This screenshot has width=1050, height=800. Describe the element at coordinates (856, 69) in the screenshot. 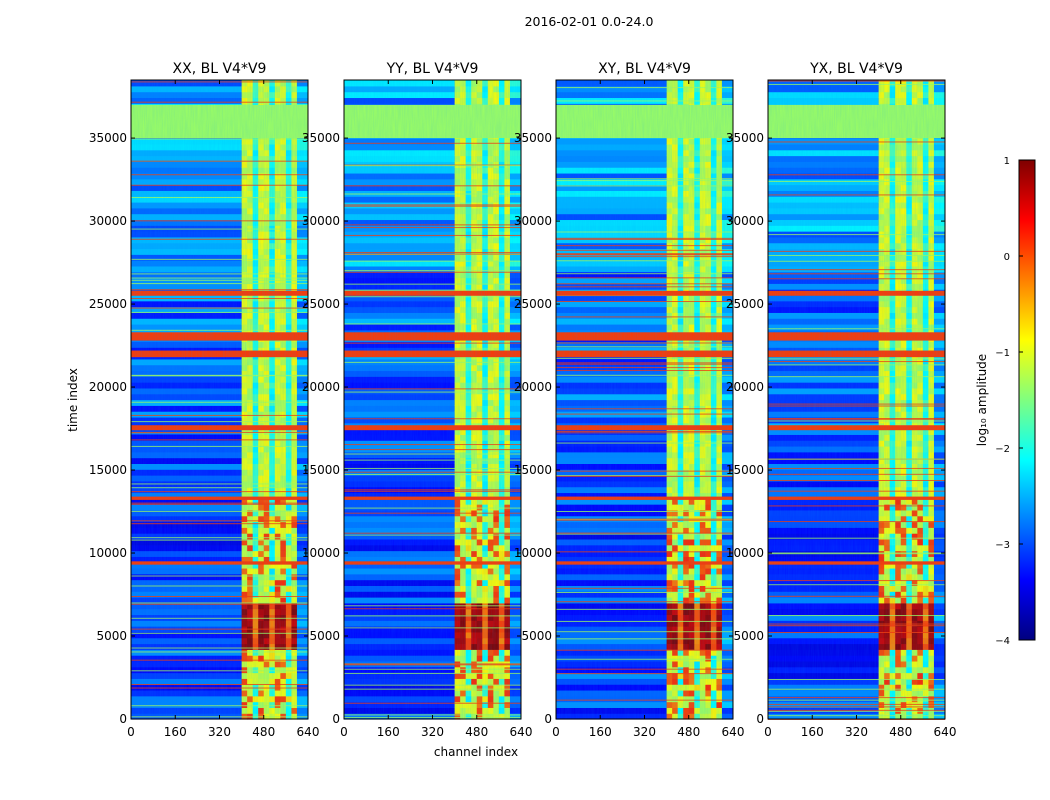

I see `panel-title: YX, BL V4*V9` at that location.